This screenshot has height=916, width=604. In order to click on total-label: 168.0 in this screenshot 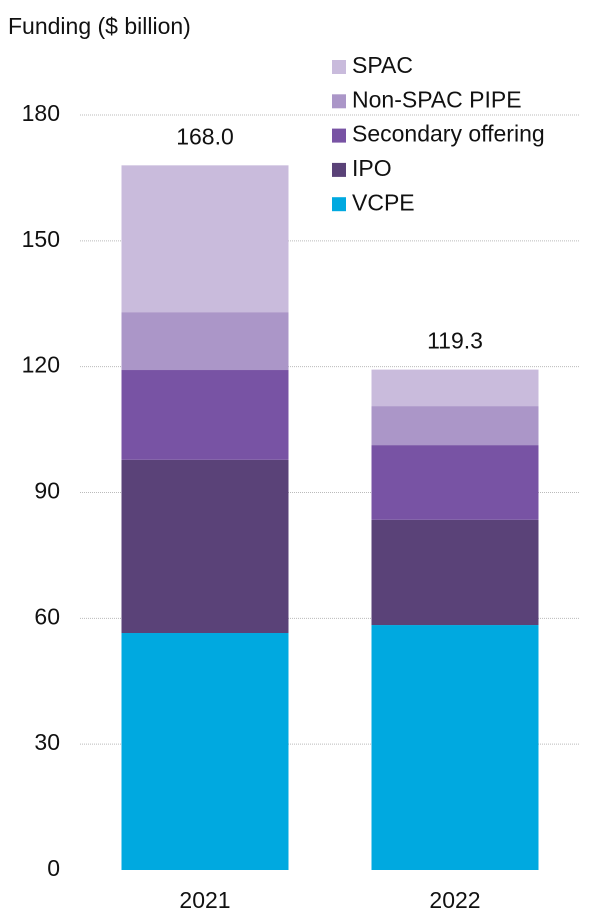, I will do `click(205, 136)`.